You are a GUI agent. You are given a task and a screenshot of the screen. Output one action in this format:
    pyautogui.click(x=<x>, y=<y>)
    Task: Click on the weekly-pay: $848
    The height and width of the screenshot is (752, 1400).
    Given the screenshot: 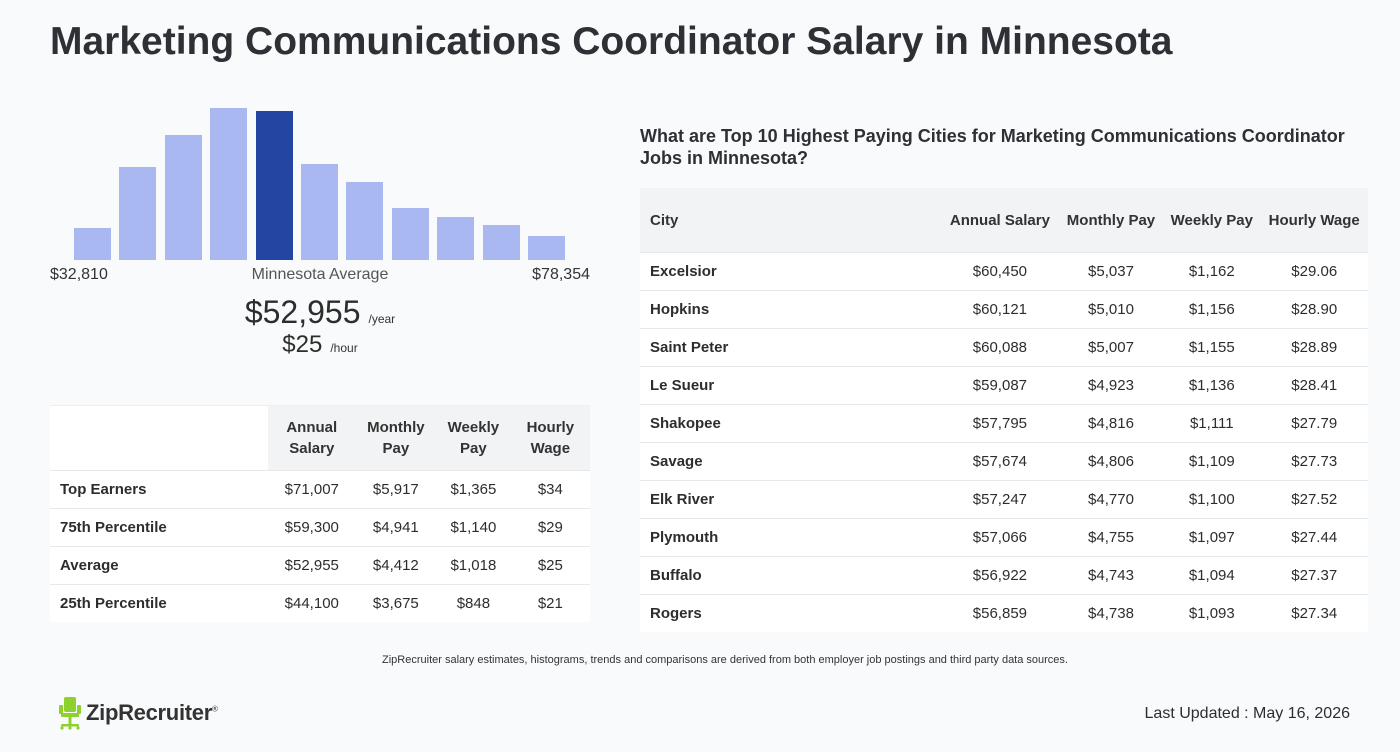 What is the action you would take?
    pyautogui.click(x=473, y=603)
    